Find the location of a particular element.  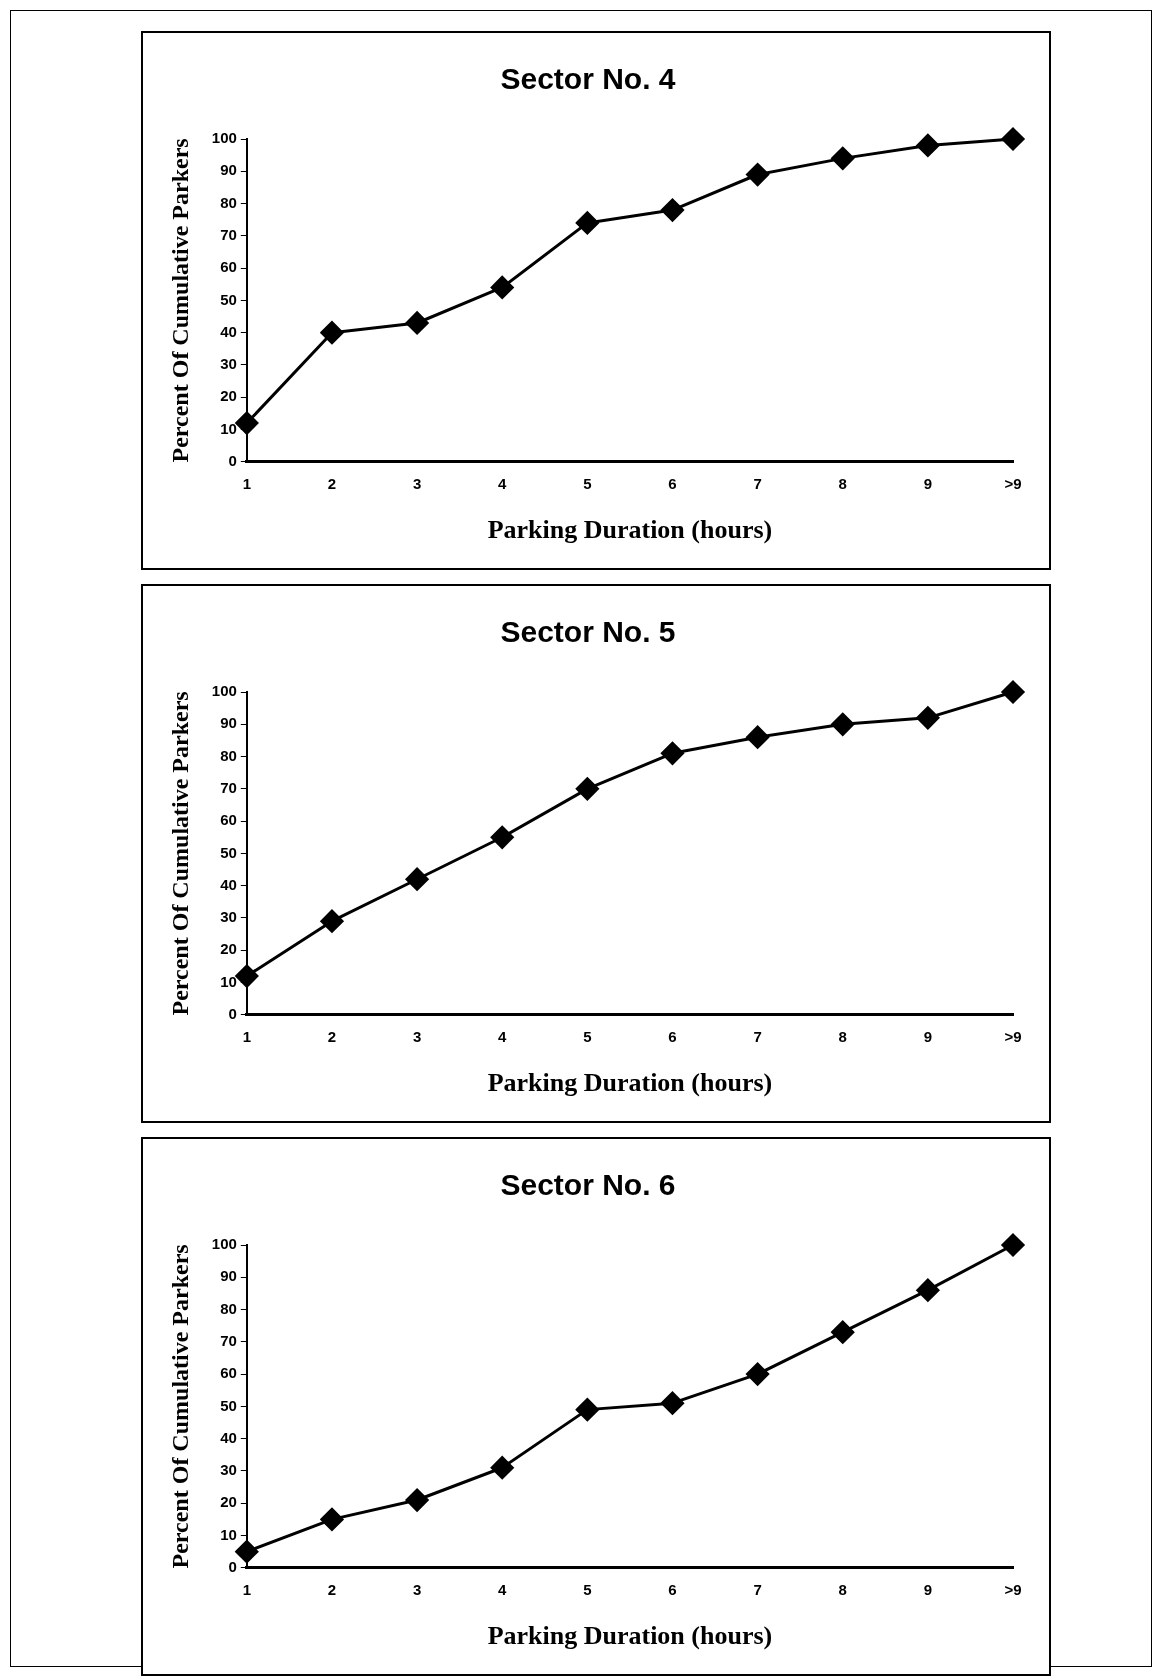

chart-title: Sector No. 6 is located at coordinates (588, 1185).